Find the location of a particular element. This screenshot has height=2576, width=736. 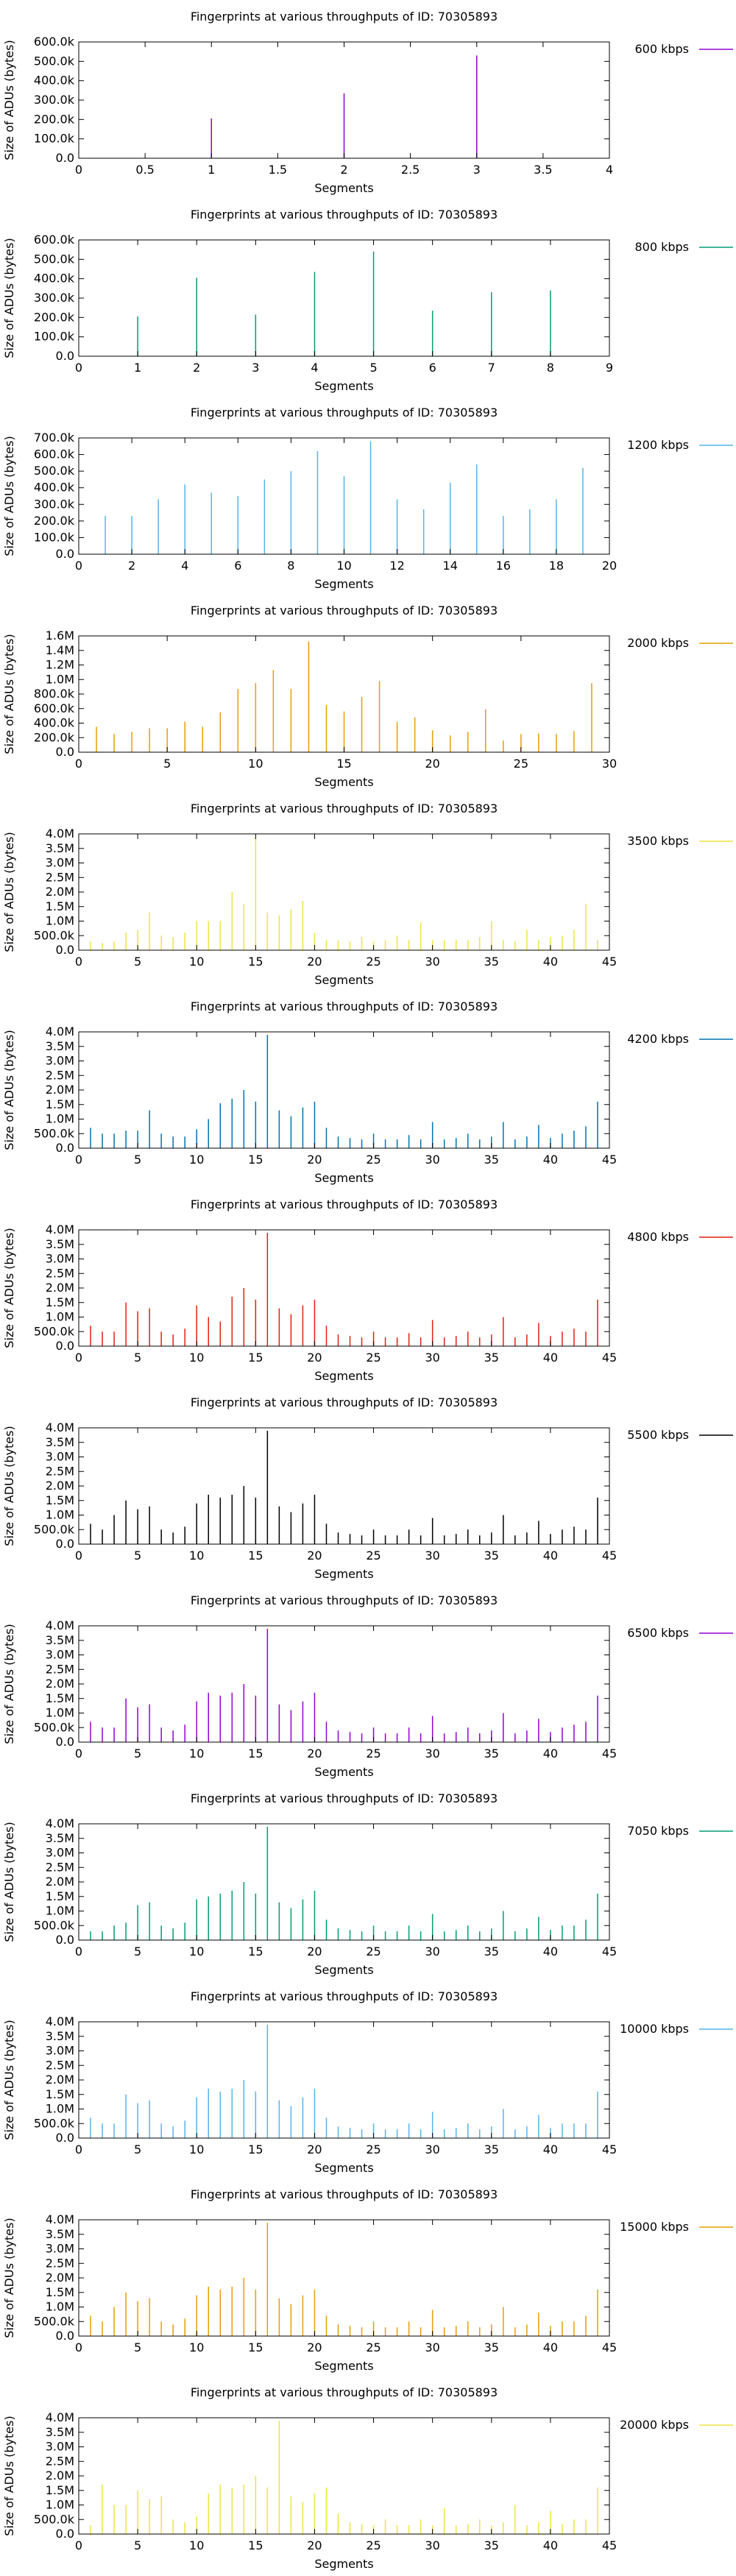

legend-label: 15000 kbps is located at coordinates (654, 2227).